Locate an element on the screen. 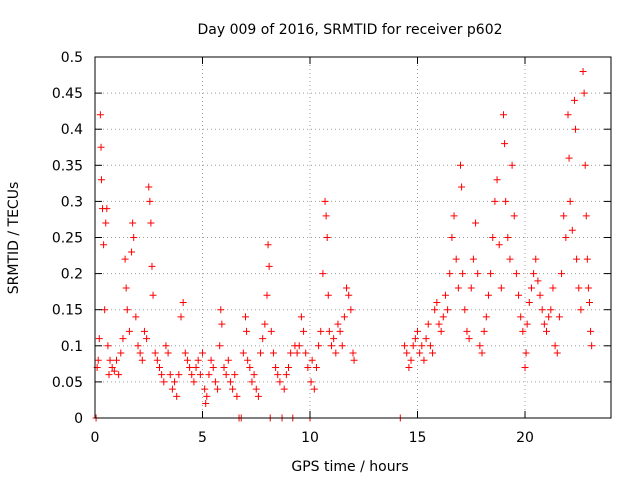  x-tick-label: 20 is located at coordinates (525, 438).